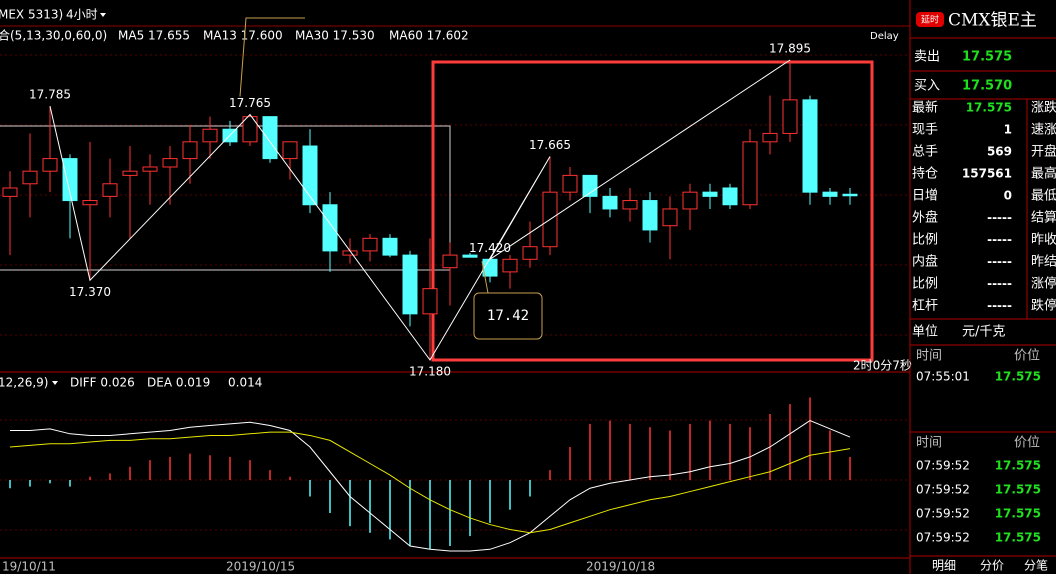  I want to click on indicator: 合(5,13,30,0,60,0), so click(53, 35).